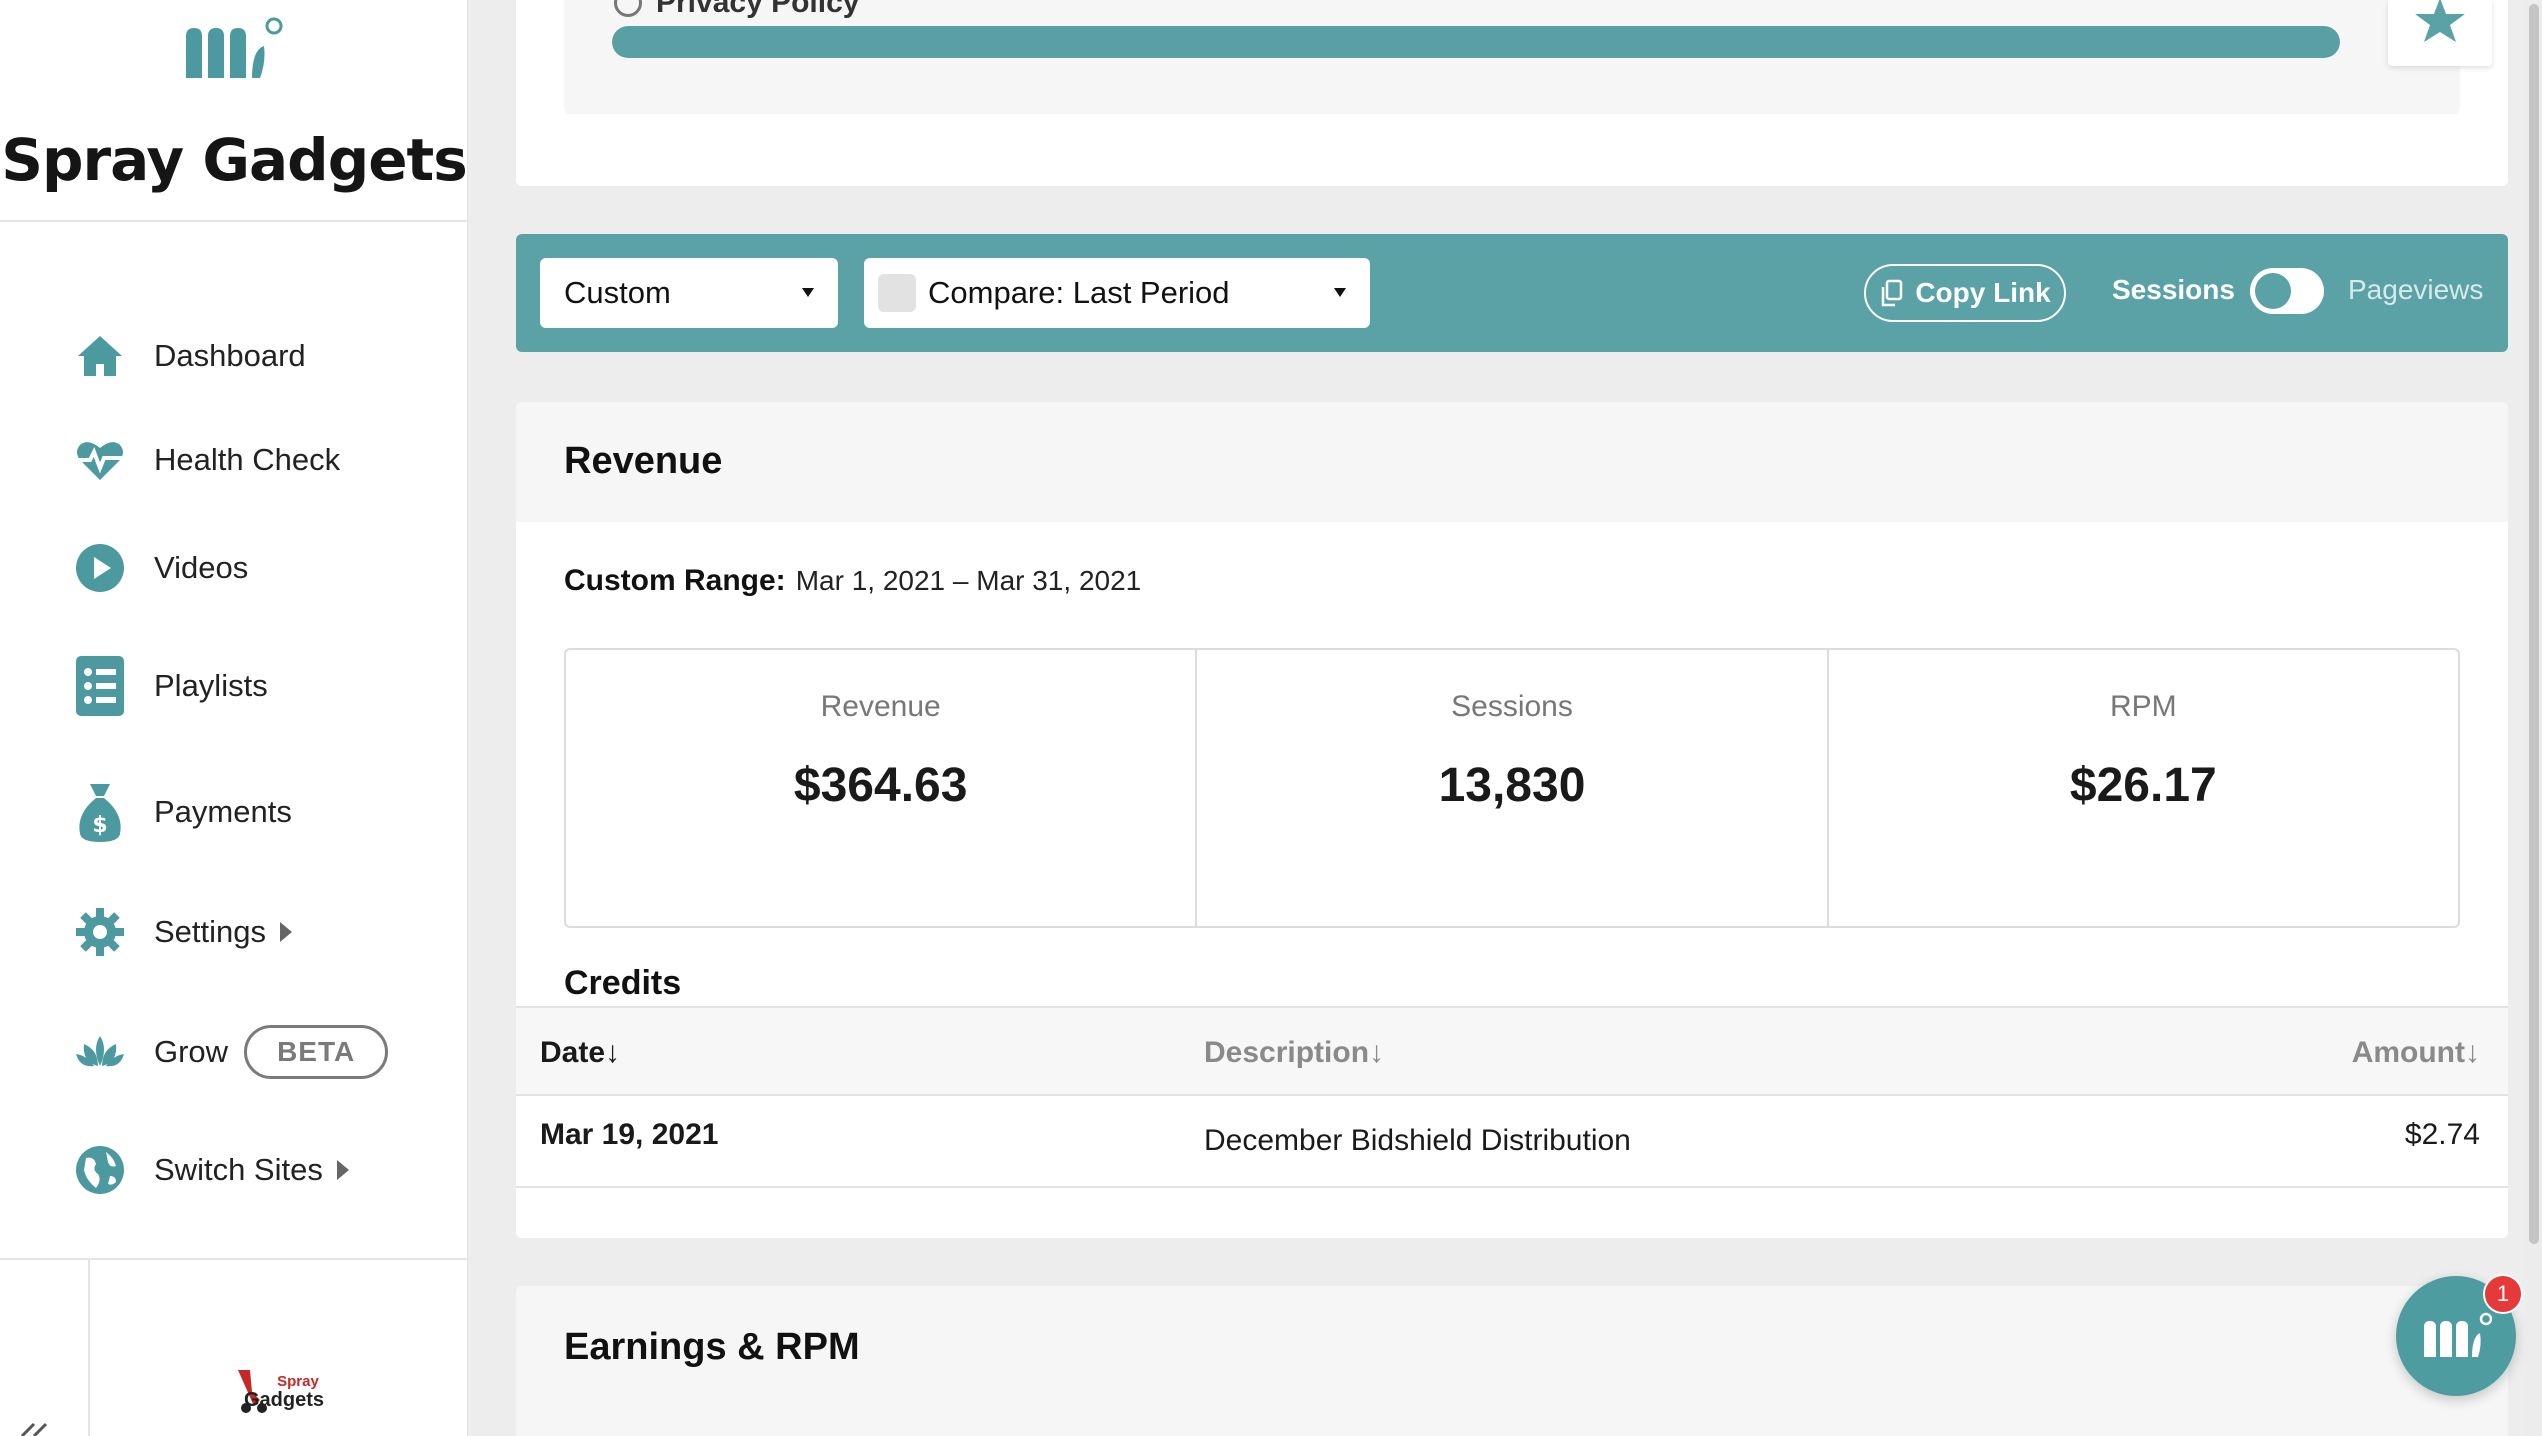 Image resolution: width=2542 pixels, height=1436 pixels. Describe the element at coordinates (643, 461) in the screenshot. I see `revenue-title: Revenue` at that location.